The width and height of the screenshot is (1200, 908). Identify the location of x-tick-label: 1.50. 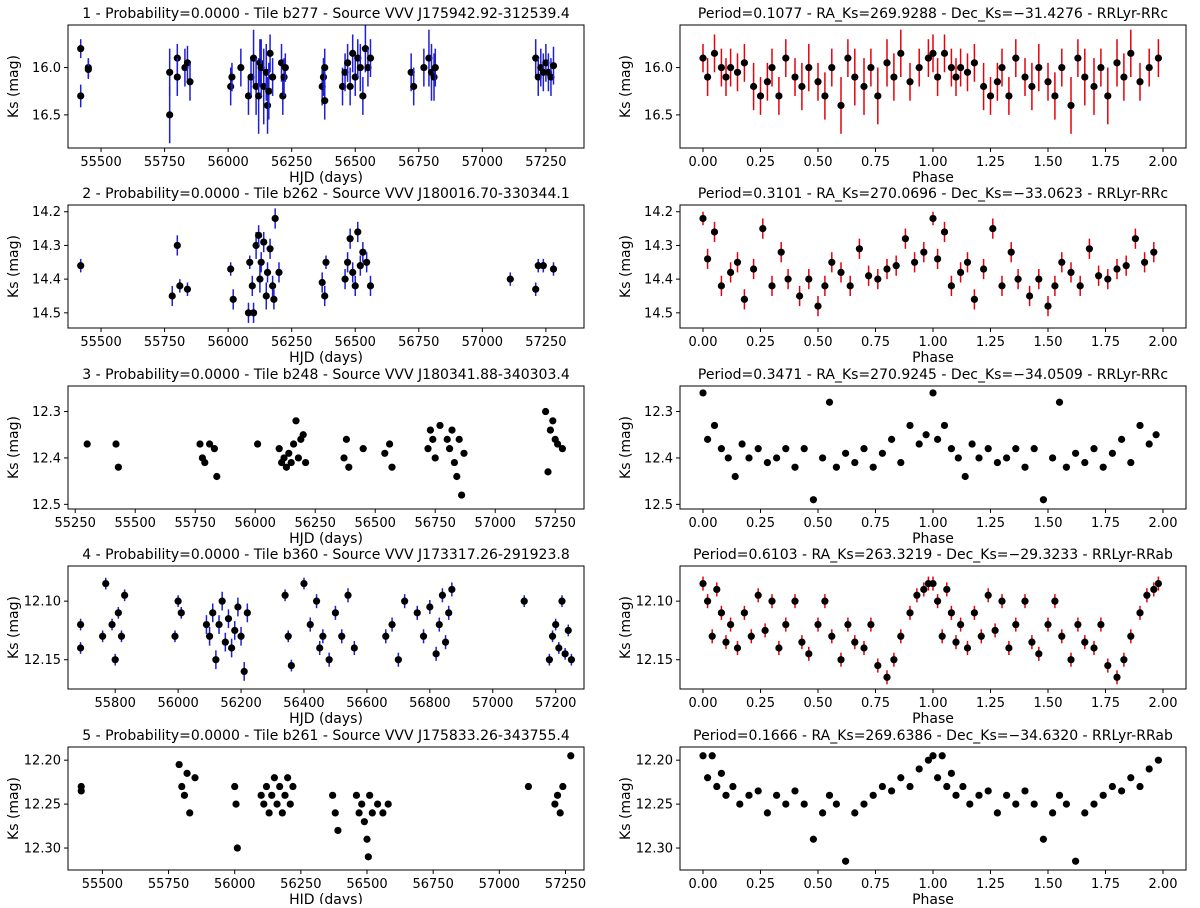
(1048, 703).